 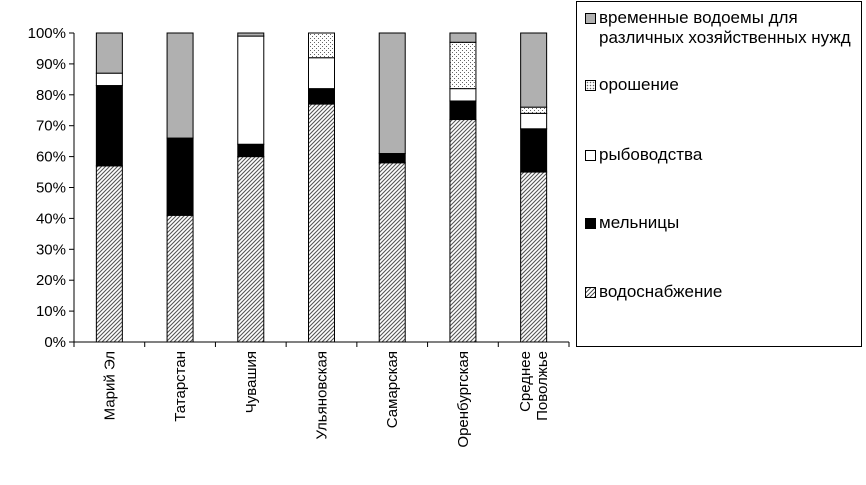 What do you see at coordinates (180, 386) in the screenshot?
I see `x-category-label: Татарстан` at bounding box center [180, 386].